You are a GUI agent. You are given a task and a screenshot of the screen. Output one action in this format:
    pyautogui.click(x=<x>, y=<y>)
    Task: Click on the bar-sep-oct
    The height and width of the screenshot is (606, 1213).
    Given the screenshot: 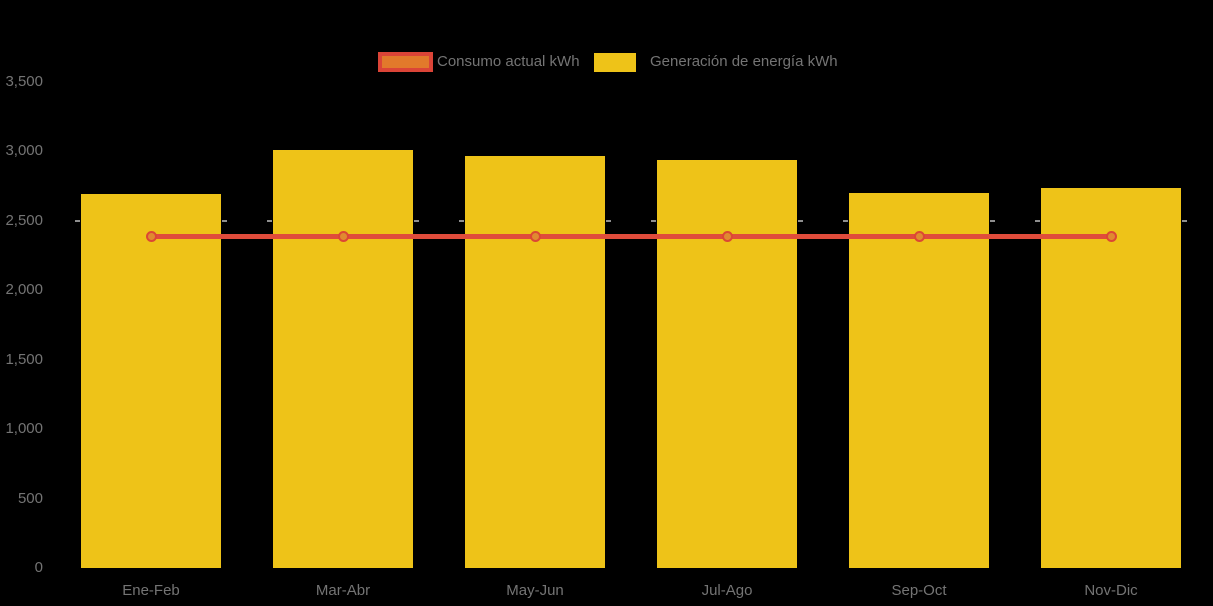 What is the action you would take?
    pyautogui.click(x=919, y=380)
    